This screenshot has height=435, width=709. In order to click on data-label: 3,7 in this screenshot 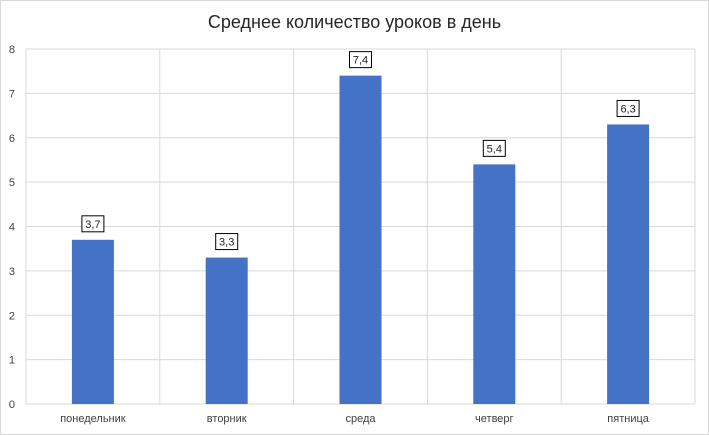, I will do `click(92, 225)`.